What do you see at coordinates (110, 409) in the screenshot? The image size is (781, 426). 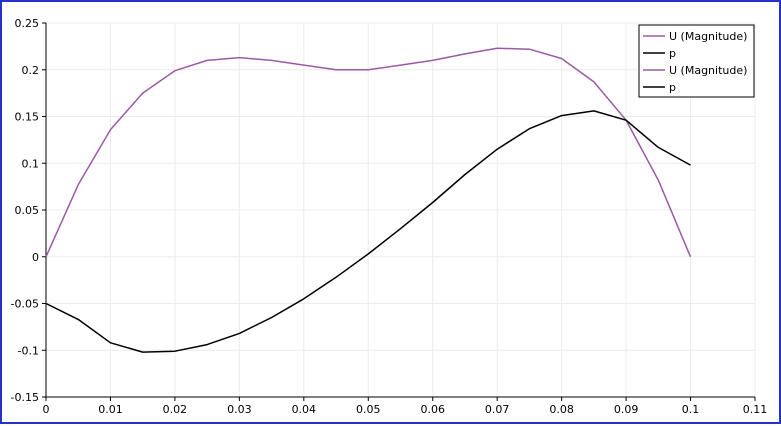 I see `x-tick-label: 0.01` at bounding box center [110, 409].